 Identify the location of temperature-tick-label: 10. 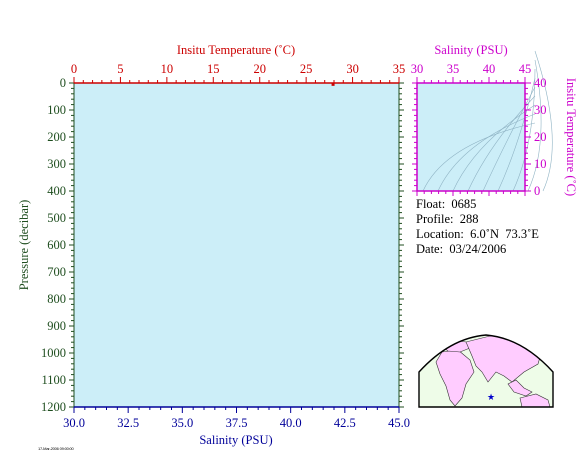
(167, 69).